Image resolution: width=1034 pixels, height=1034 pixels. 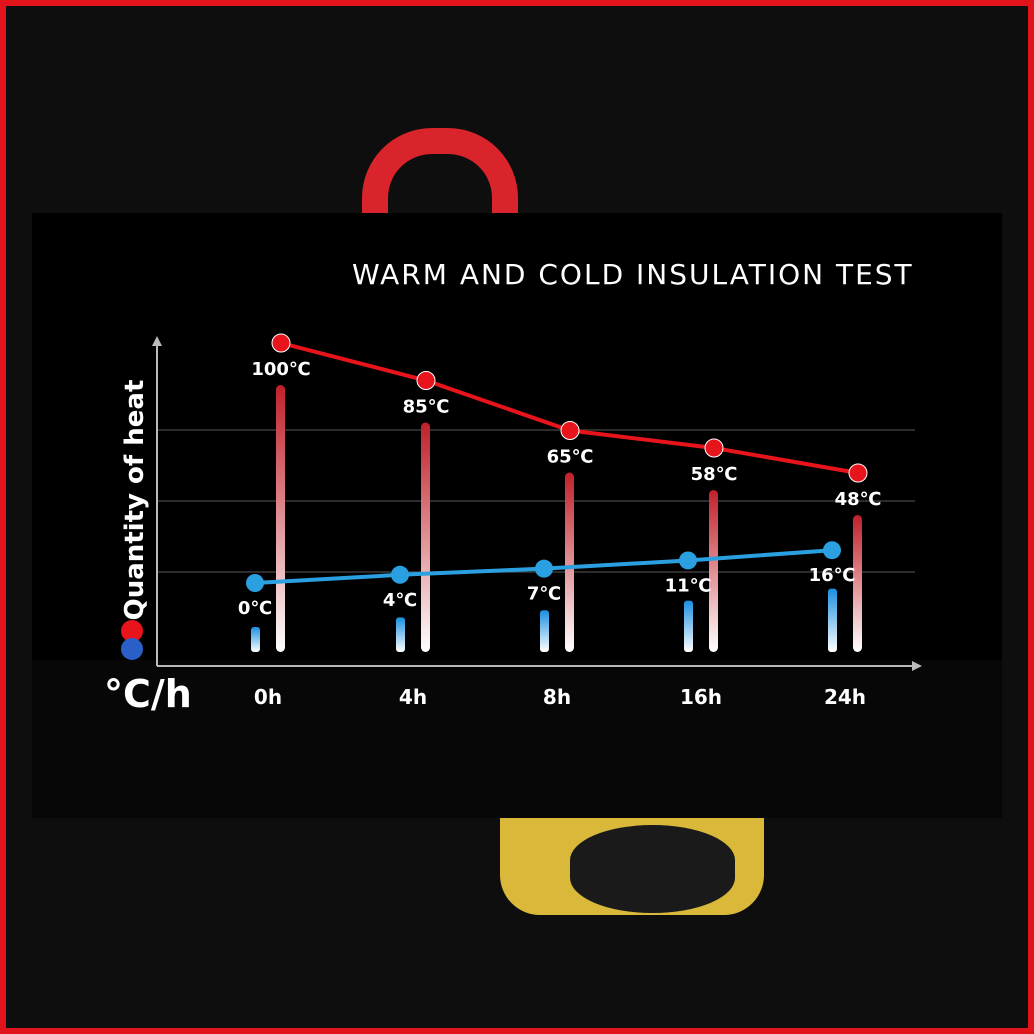 What do you see at coordinates (268, 697) in the screenshot?
I see `x-tick-label: 0h` at bounding box center [268, 697].